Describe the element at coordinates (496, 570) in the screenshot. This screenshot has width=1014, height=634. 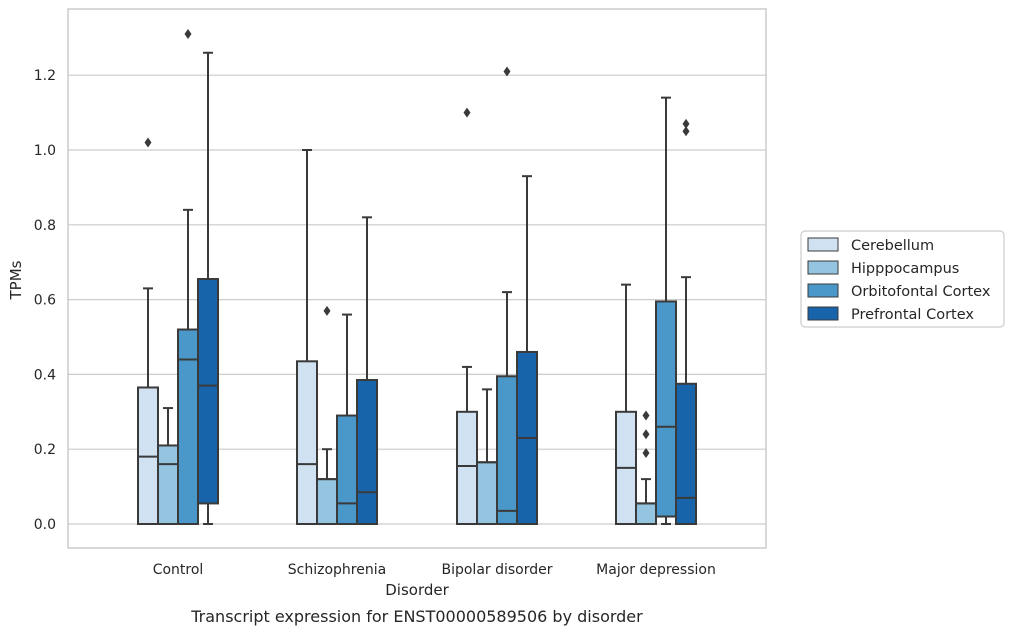
I see `x-tick-label: Bipolar disorder` at that location.